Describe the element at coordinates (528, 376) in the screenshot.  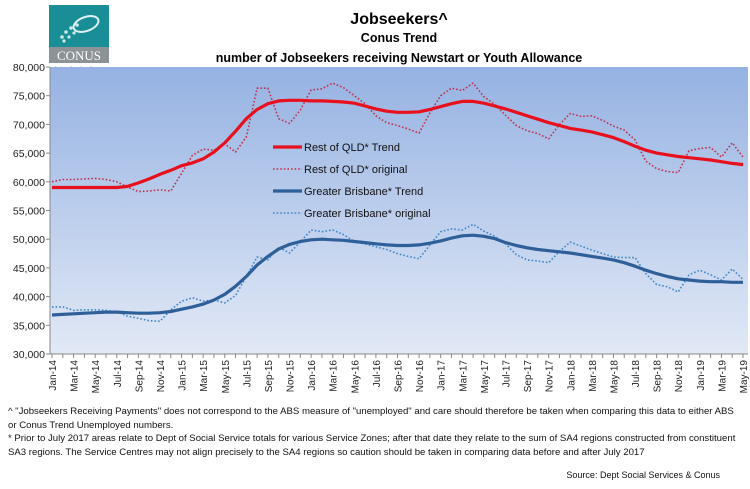
I see `x-tick-label: Sep-17` at that location.